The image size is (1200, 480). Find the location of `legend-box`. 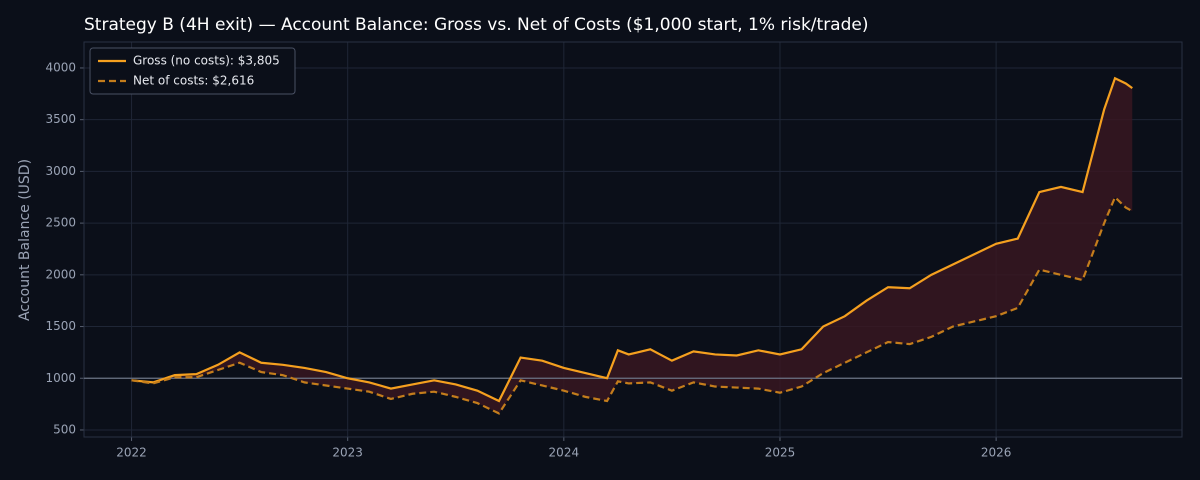

legend-box is located at coordinates (192, 71).